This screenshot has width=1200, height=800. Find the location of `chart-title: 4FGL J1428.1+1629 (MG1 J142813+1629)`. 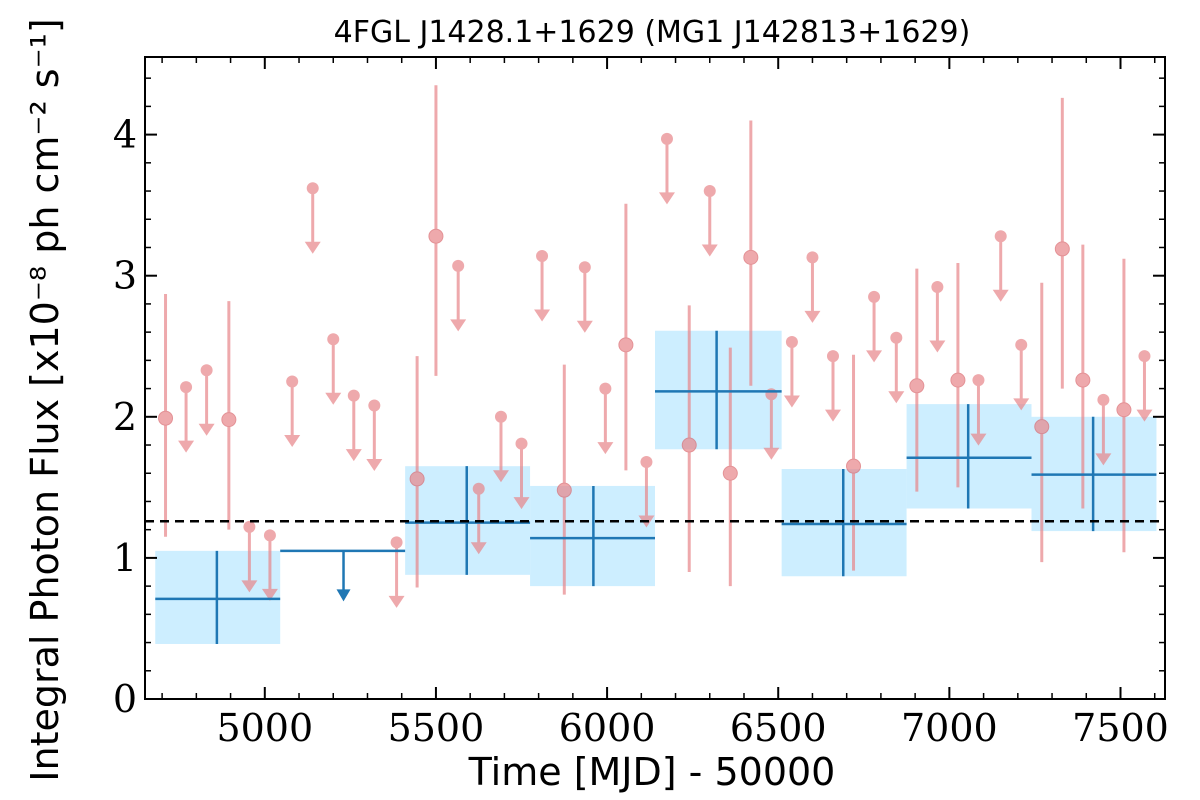

chart-title: 4FGL J1428.1+1629 (MG1 J142813+1629) is located at coordinates (652, 32).